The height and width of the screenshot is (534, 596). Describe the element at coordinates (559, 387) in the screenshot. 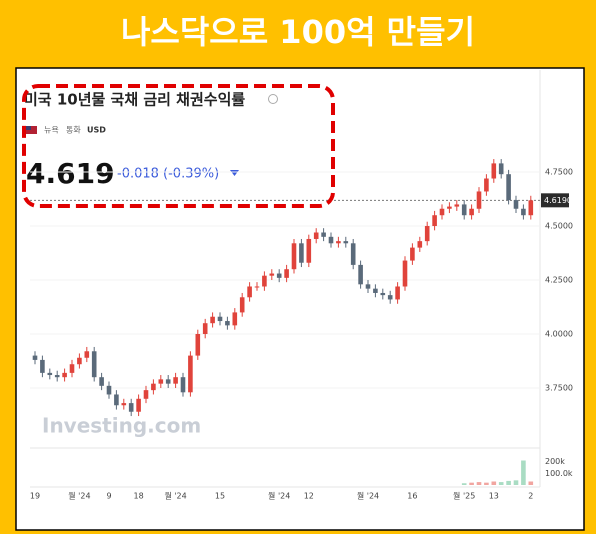

I see `y-tick-label: 3.7500` at that location.